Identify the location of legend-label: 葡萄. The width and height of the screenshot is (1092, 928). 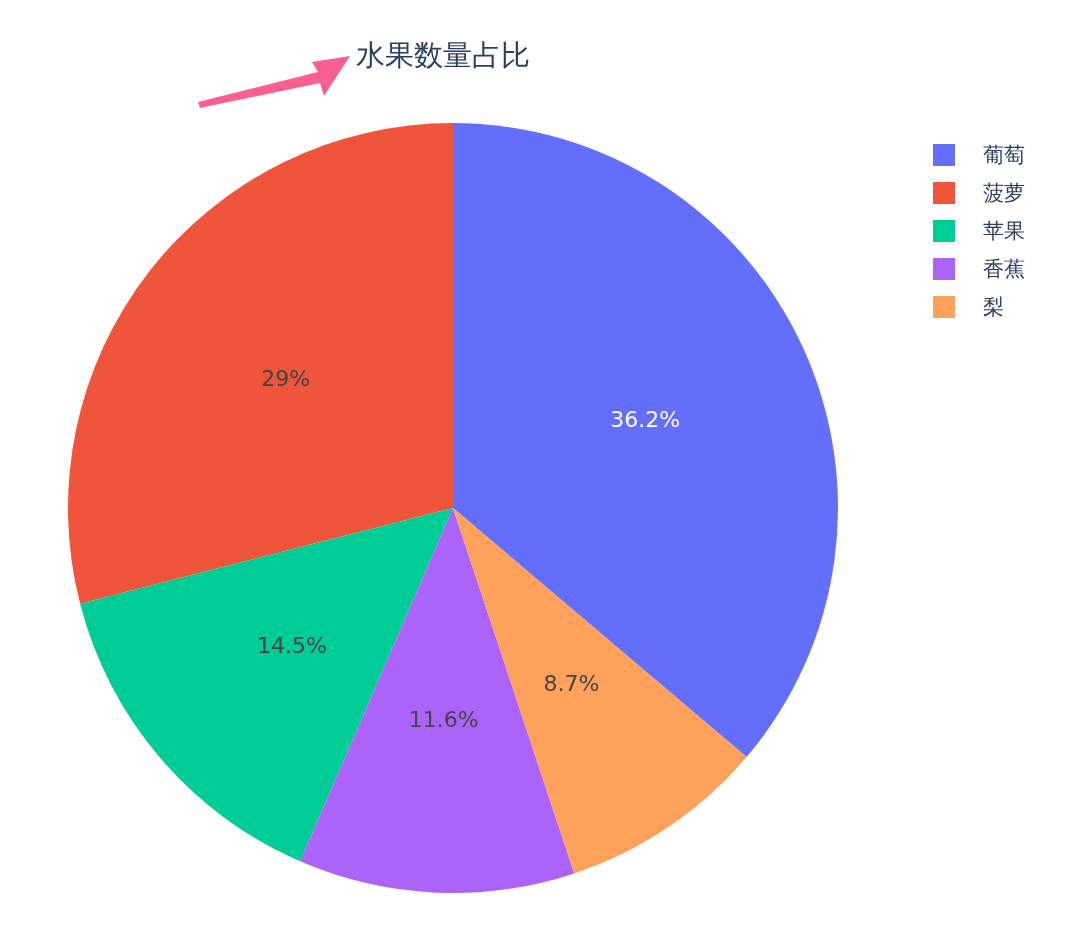
(1004, 155).